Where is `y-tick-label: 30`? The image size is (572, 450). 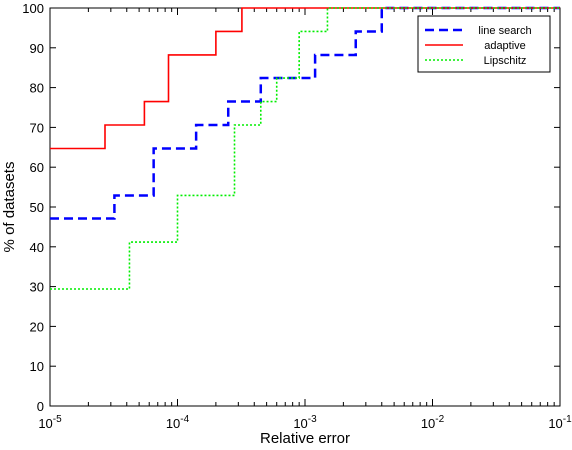 y-tick-label: 30 is located at coordinates (37, 287).